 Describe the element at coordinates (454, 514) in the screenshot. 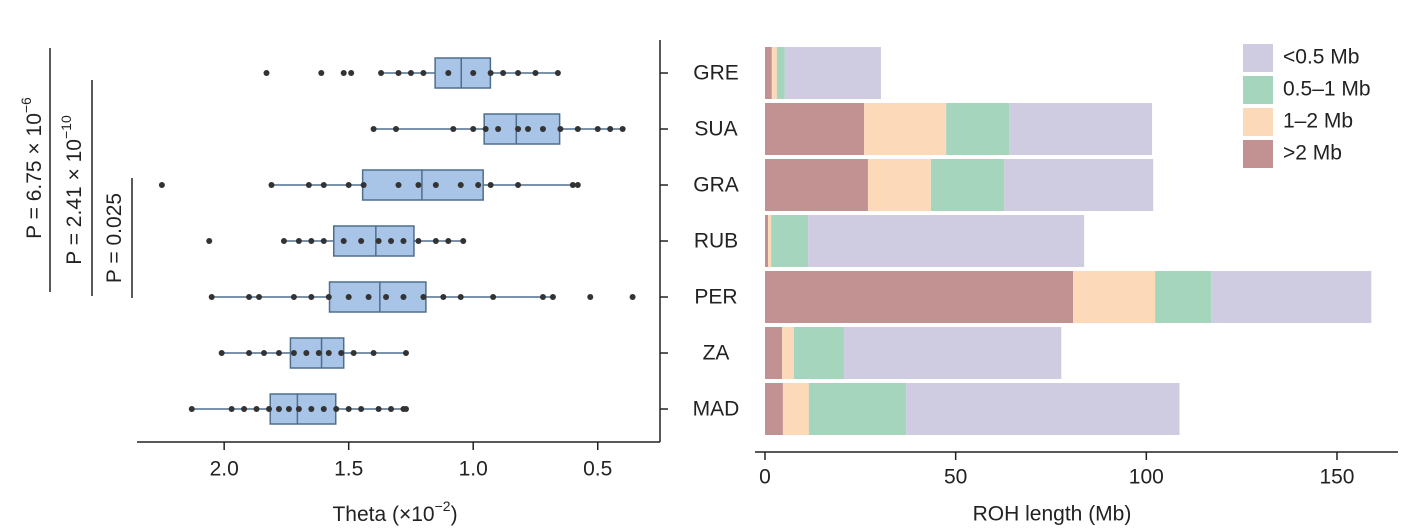

I see `x-axis-label-suffix: )` at that location.